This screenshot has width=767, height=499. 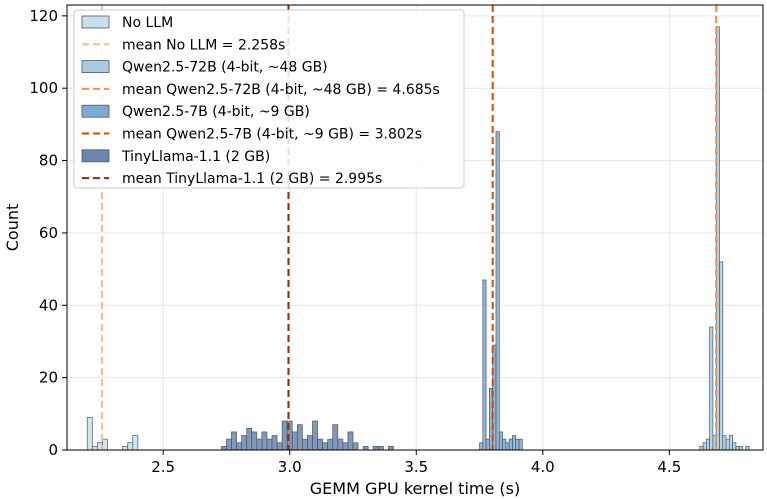 I want to click on y-tick-label-0: 0, so click(x=53, y=450).